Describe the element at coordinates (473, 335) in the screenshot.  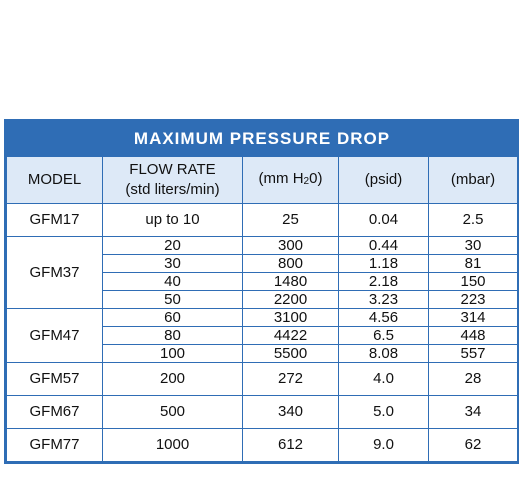
I see `mbar-cell: 448` at that location.